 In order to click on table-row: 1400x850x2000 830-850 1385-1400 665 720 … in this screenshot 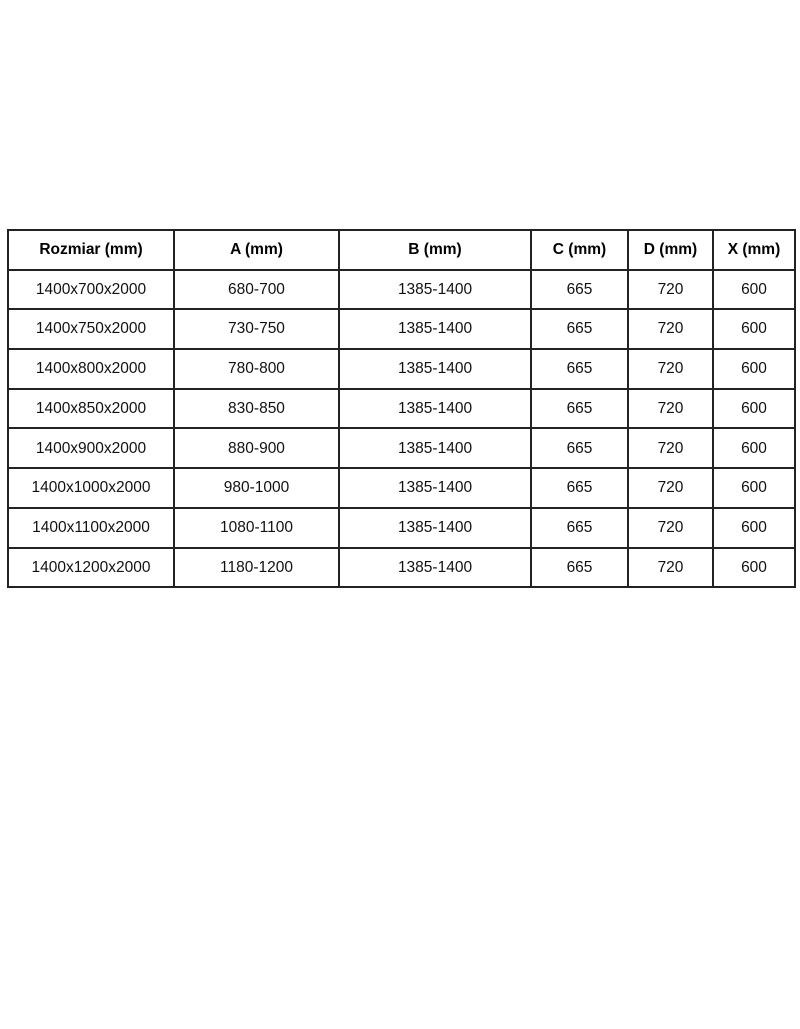, I will do `click(401, 408)`.